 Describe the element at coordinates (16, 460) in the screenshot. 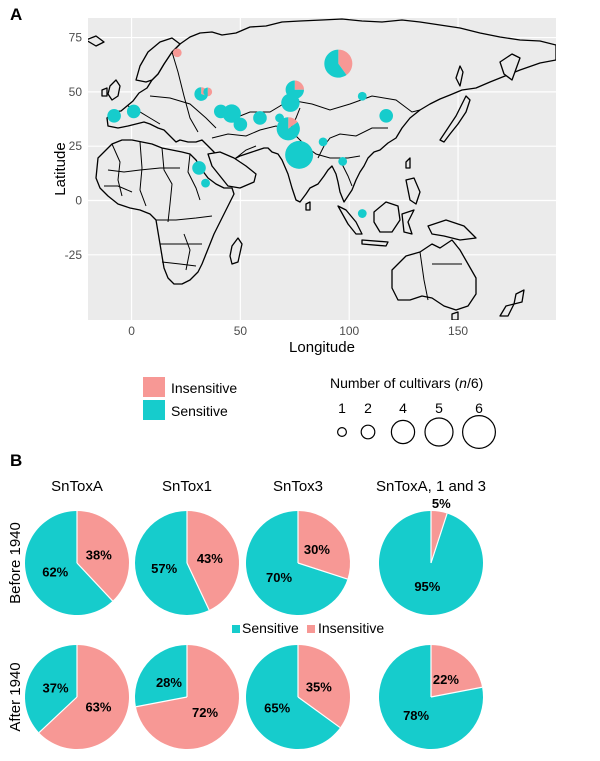

I see `panel-b-letter: B` at that location.